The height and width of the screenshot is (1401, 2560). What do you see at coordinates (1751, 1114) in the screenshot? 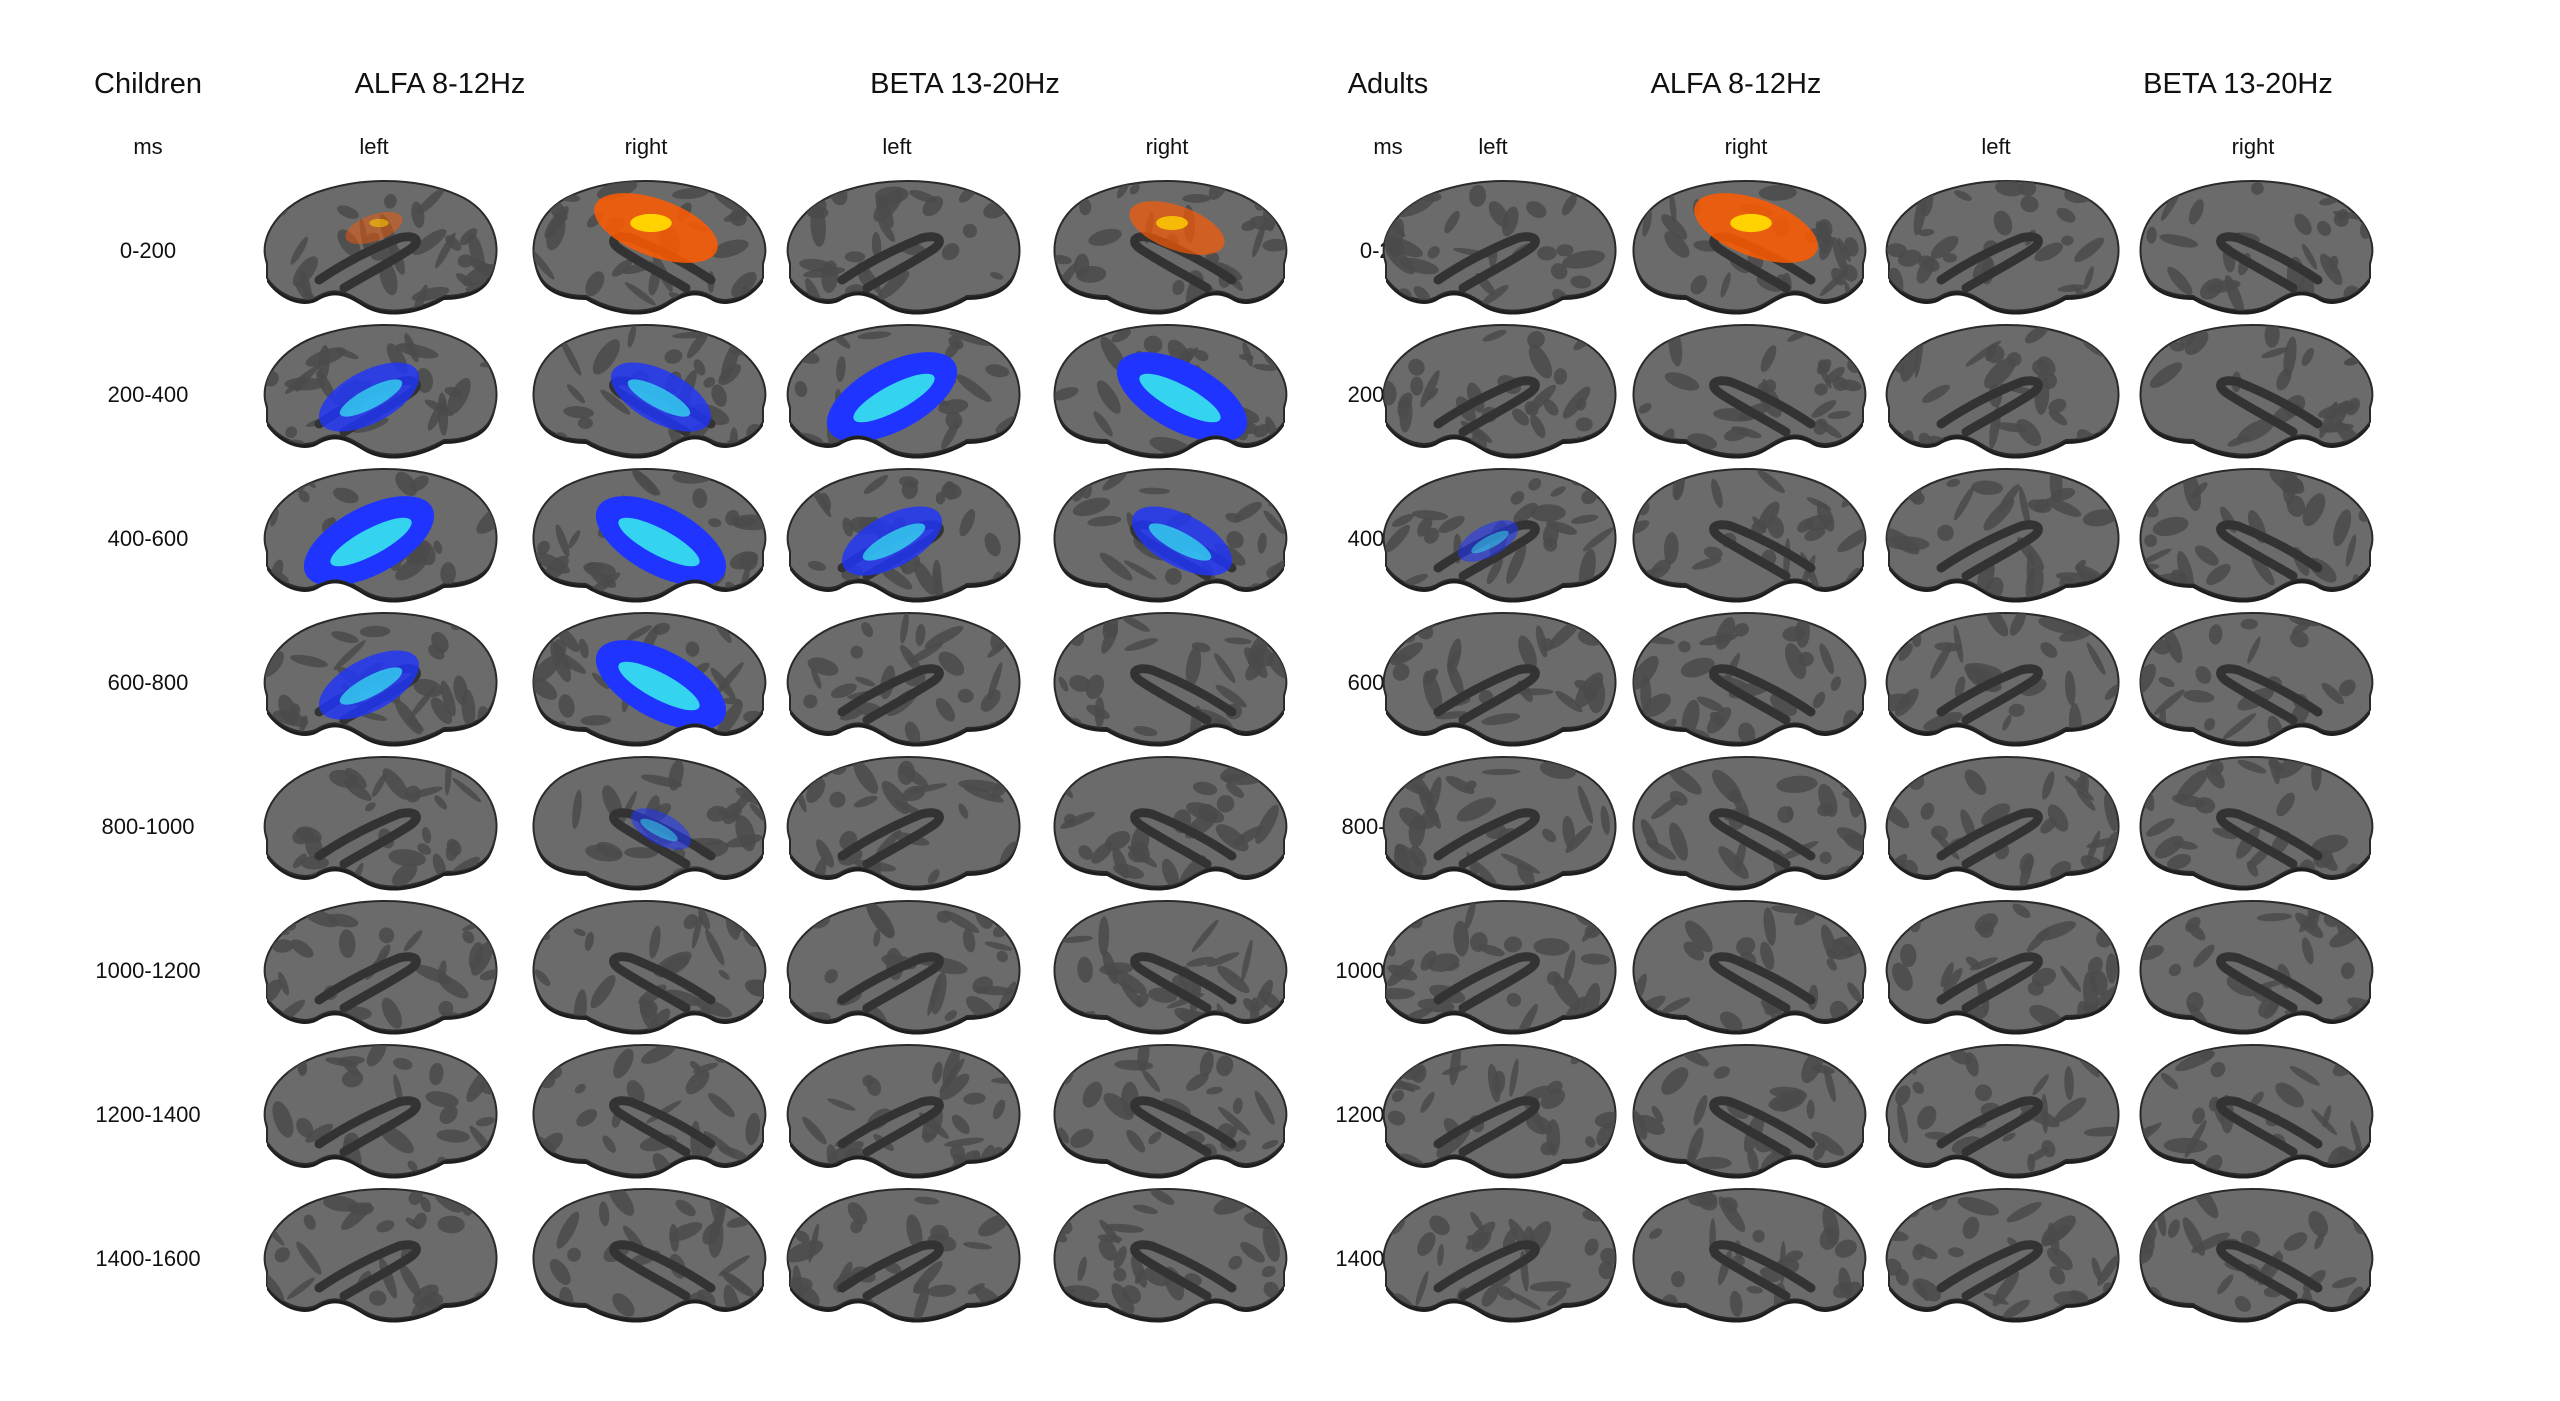
I see `brain-adults-alpha-right-row6` at bounding box center [1751, 1114].